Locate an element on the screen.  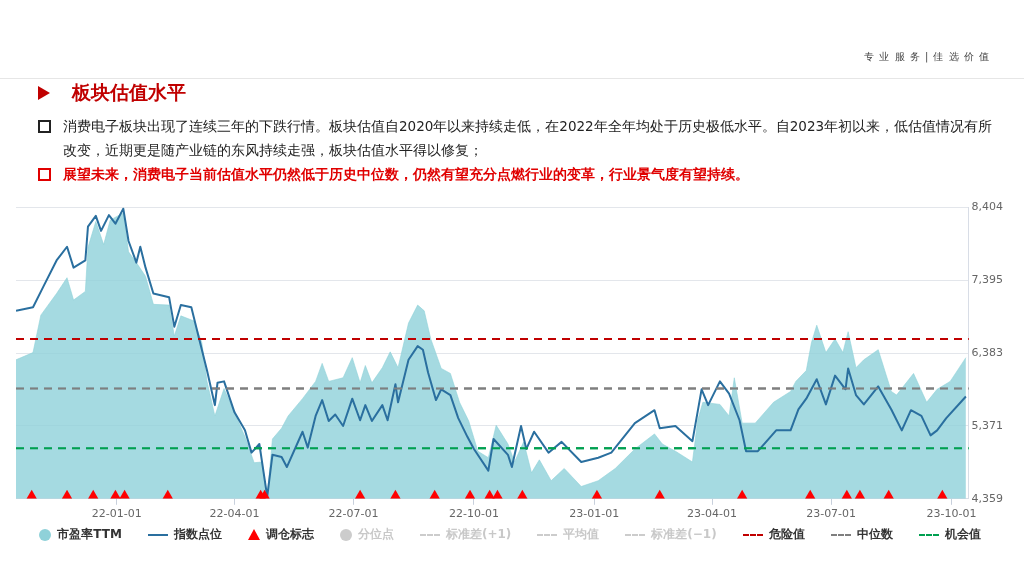
legend-label: 调仓标志 is located at coordinates (289, 534).